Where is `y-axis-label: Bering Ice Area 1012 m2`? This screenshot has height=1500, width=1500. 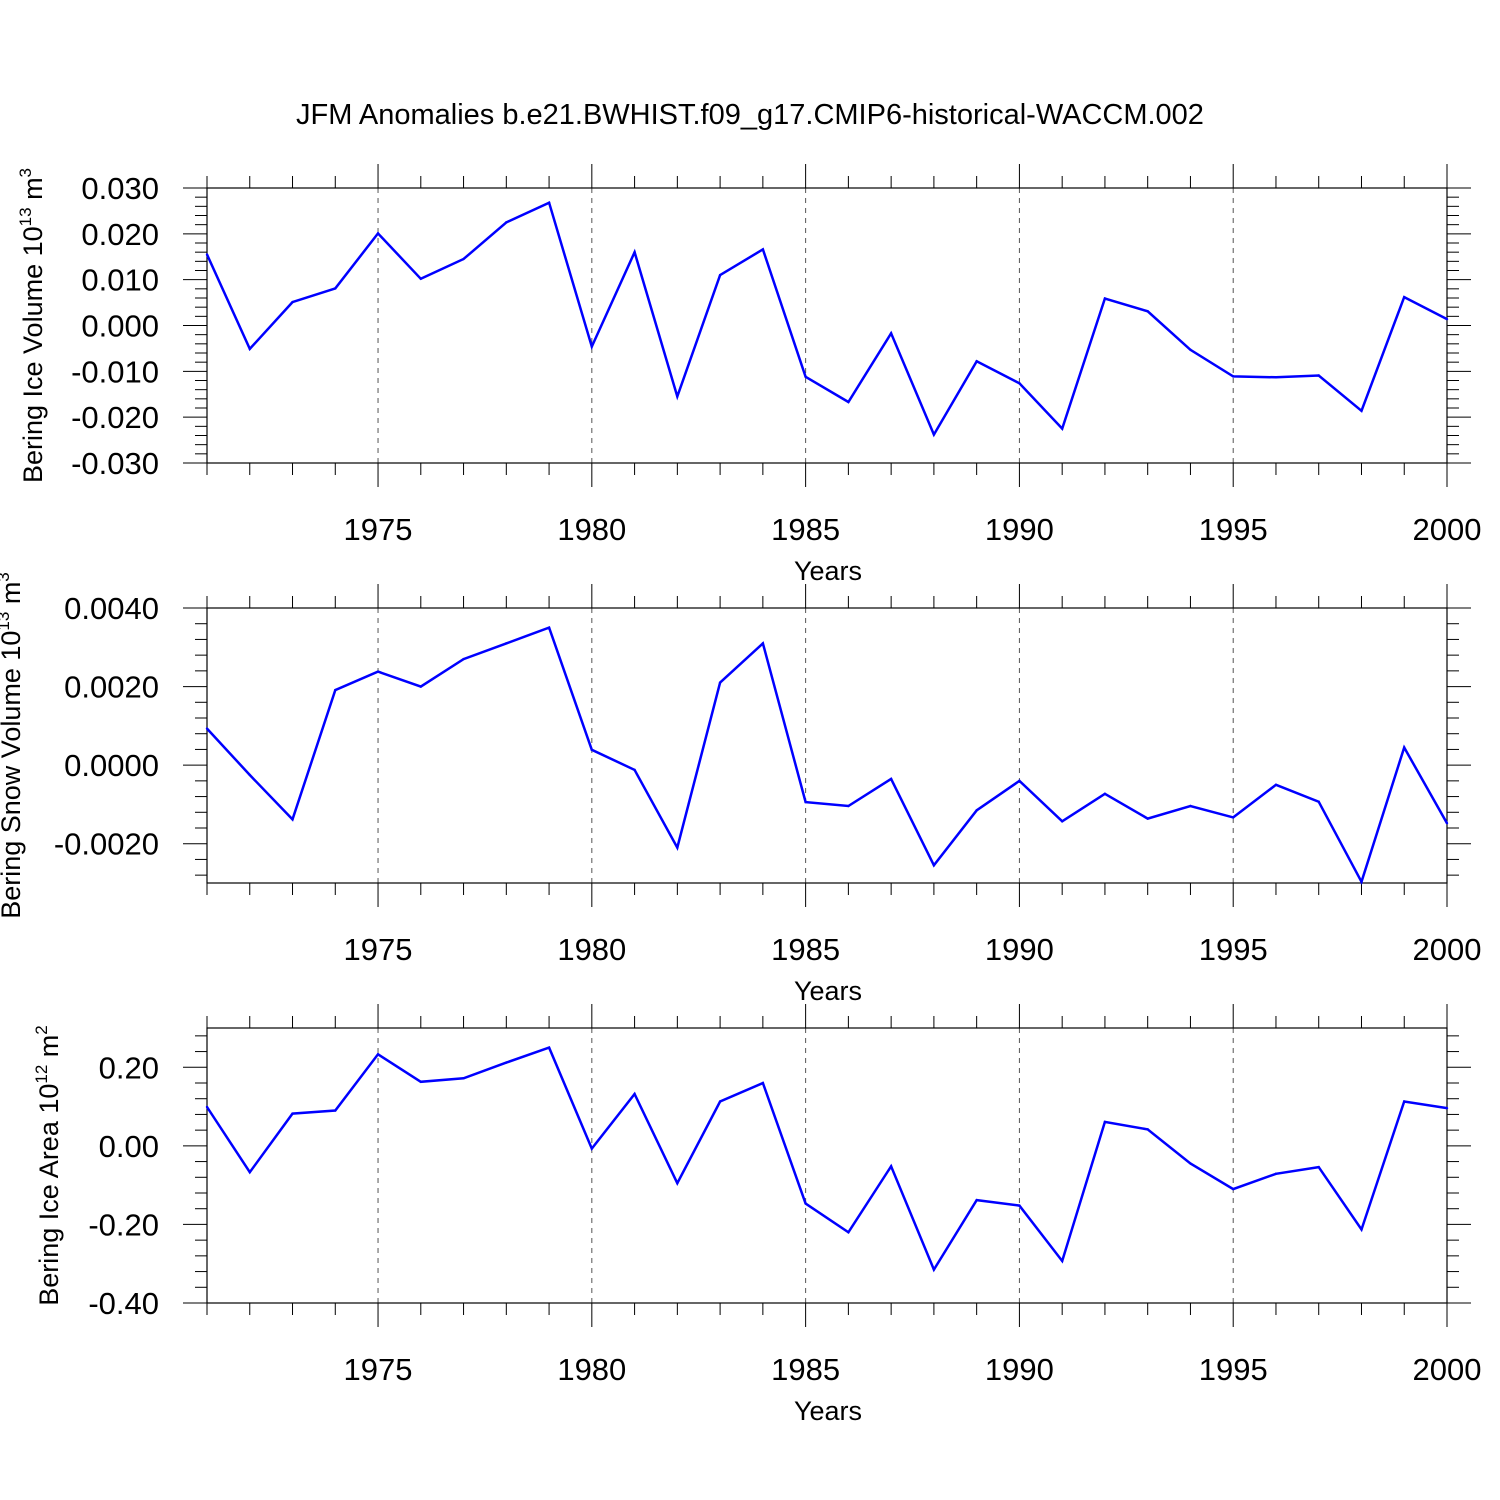 y-axis-label: Bering Ice Area 1012 m2 is located at coordinates (48, 1165).